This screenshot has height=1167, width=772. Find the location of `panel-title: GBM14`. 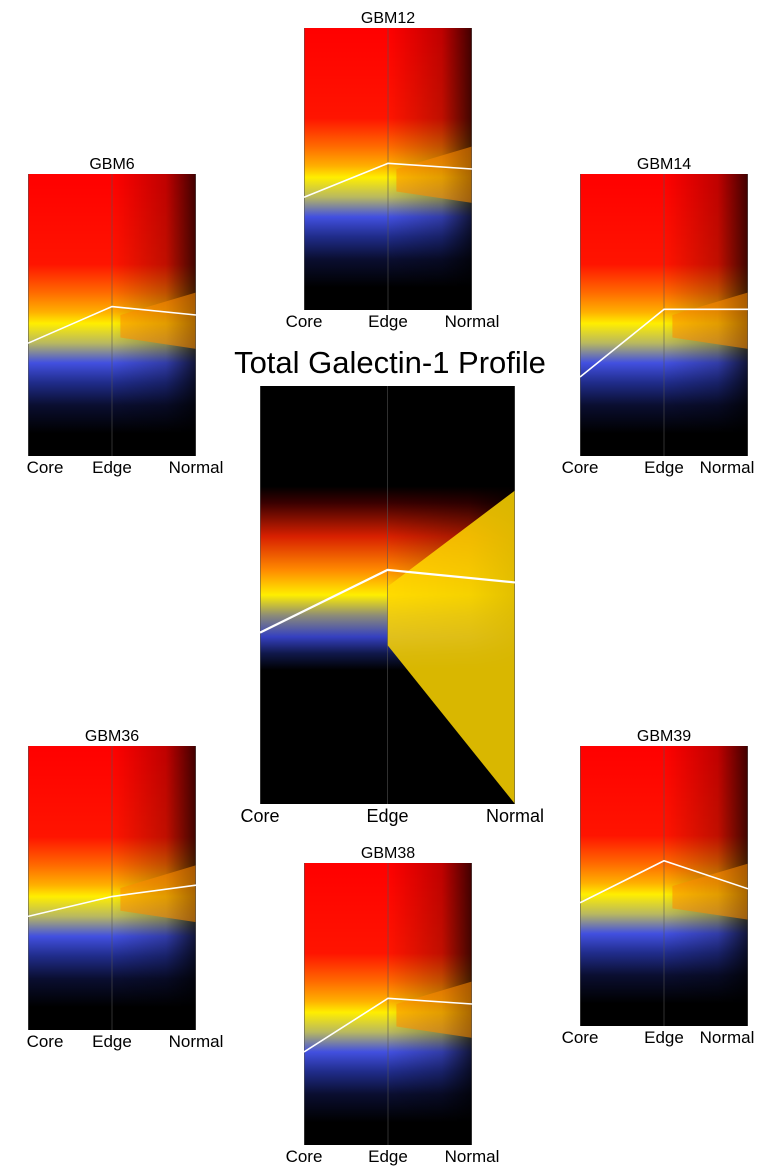

panel-title: GBM14 is located at coordinates (664, 164).